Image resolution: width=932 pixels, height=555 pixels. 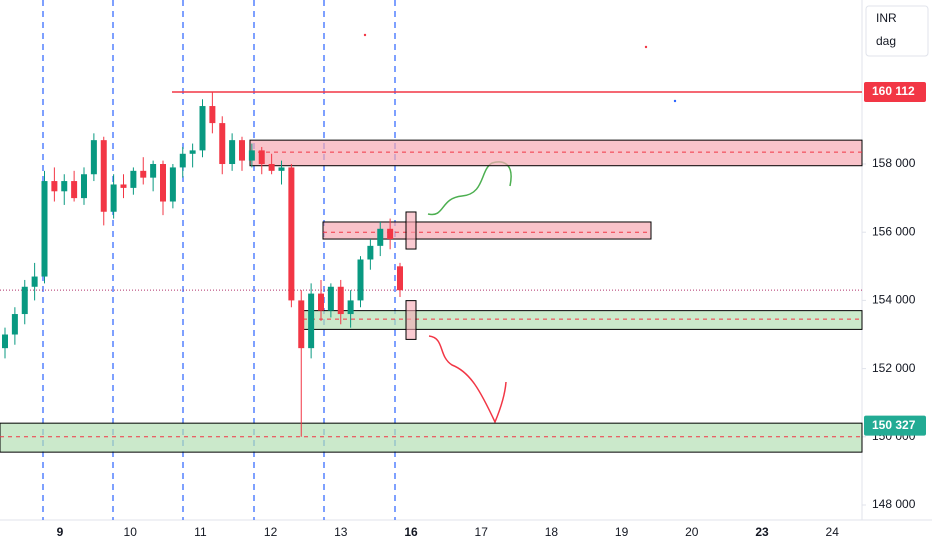 What do you see at coordinates (894, 163) in the screenshot?
I see `y-tick-label: 158 000` at bounding box center [894, 163].